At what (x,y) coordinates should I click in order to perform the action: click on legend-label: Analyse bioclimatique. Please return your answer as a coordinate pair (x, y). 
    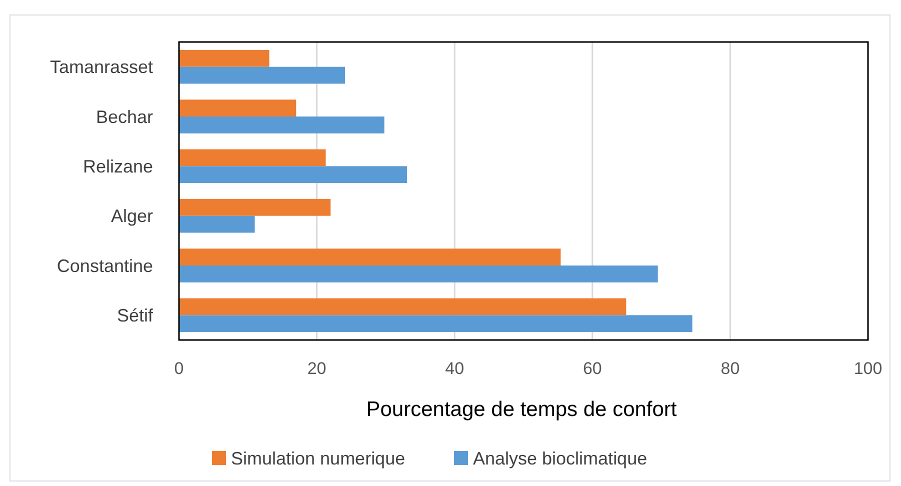
    Looking at the image, I should click on (560, 458).